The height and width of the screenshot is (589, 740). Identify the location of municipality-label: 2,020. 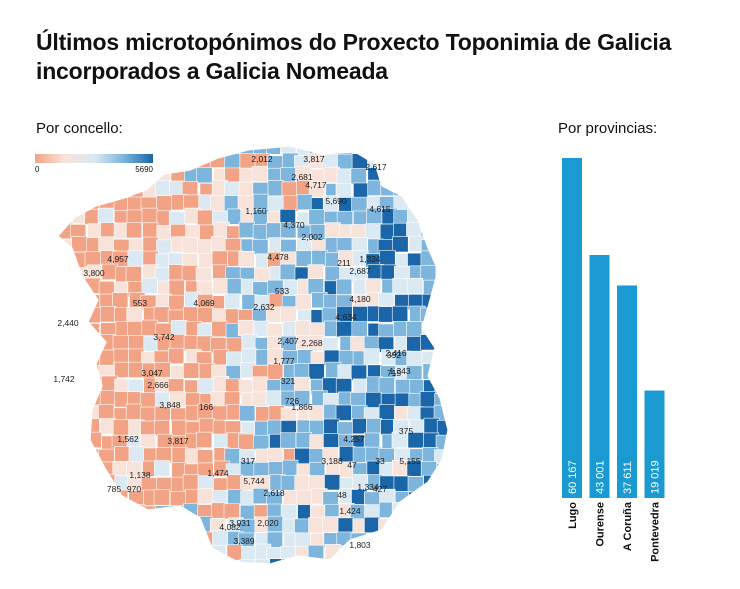
(268, 523).